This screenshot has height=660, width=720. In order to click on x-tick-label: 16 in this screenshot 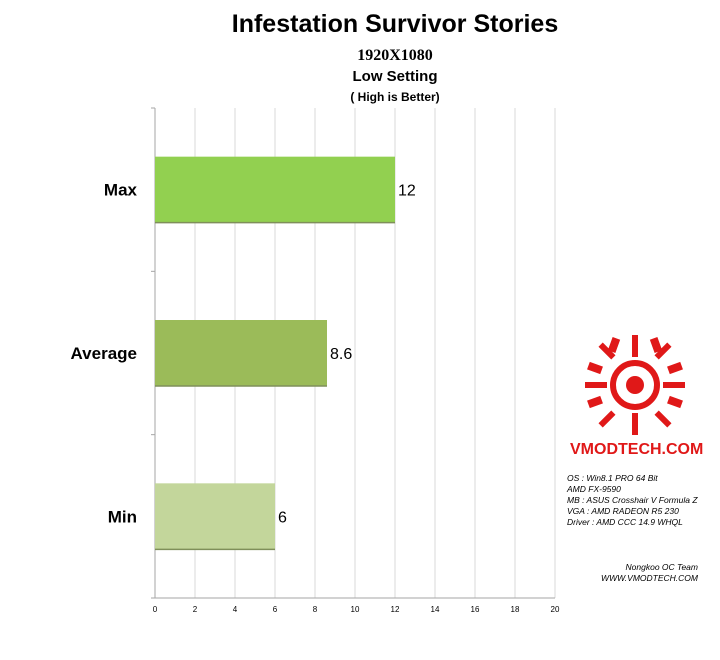, I will do `click(475, 609)`.